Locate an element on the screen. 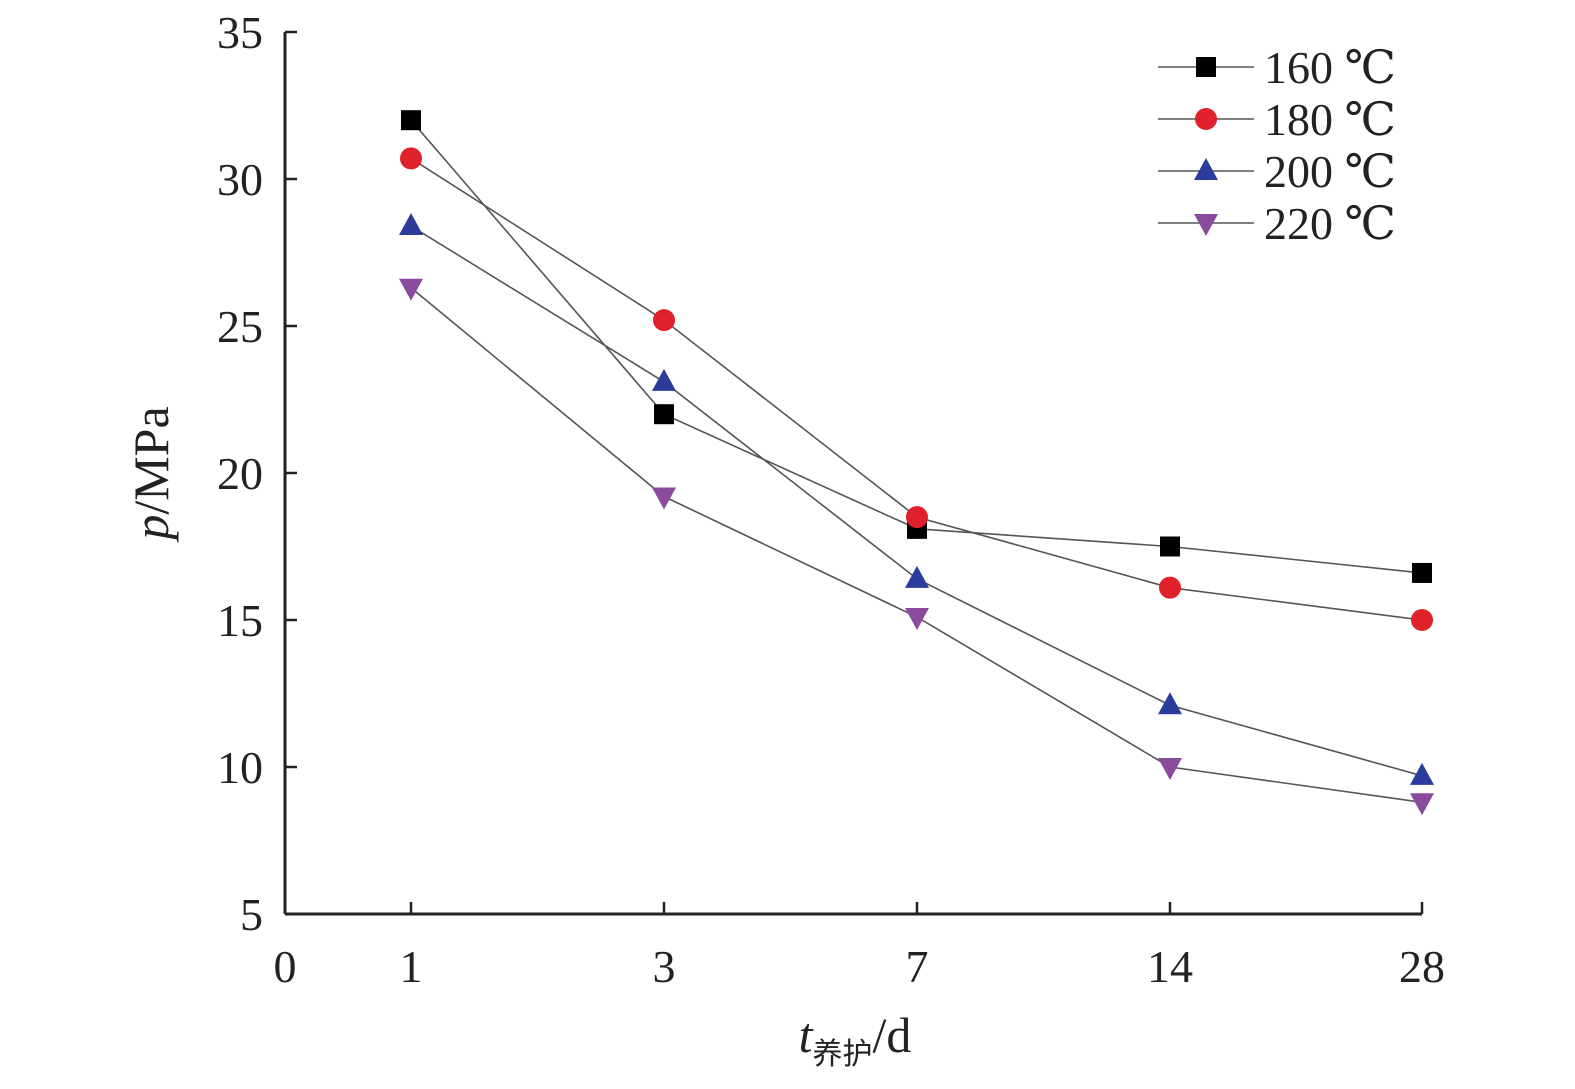 The width and height of the screenshot is (1575, 1089). x-origin-label: 0 is located at coordinates (285, 966).